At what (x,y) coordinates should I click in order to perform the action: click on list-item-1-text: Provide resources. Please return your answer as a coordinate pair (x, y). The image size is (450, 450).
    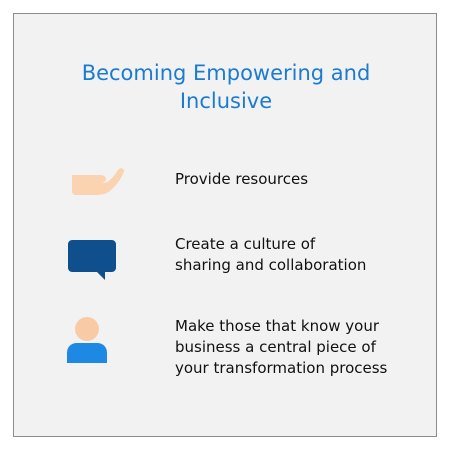
    Looking at the image, I should click on (241, 179).